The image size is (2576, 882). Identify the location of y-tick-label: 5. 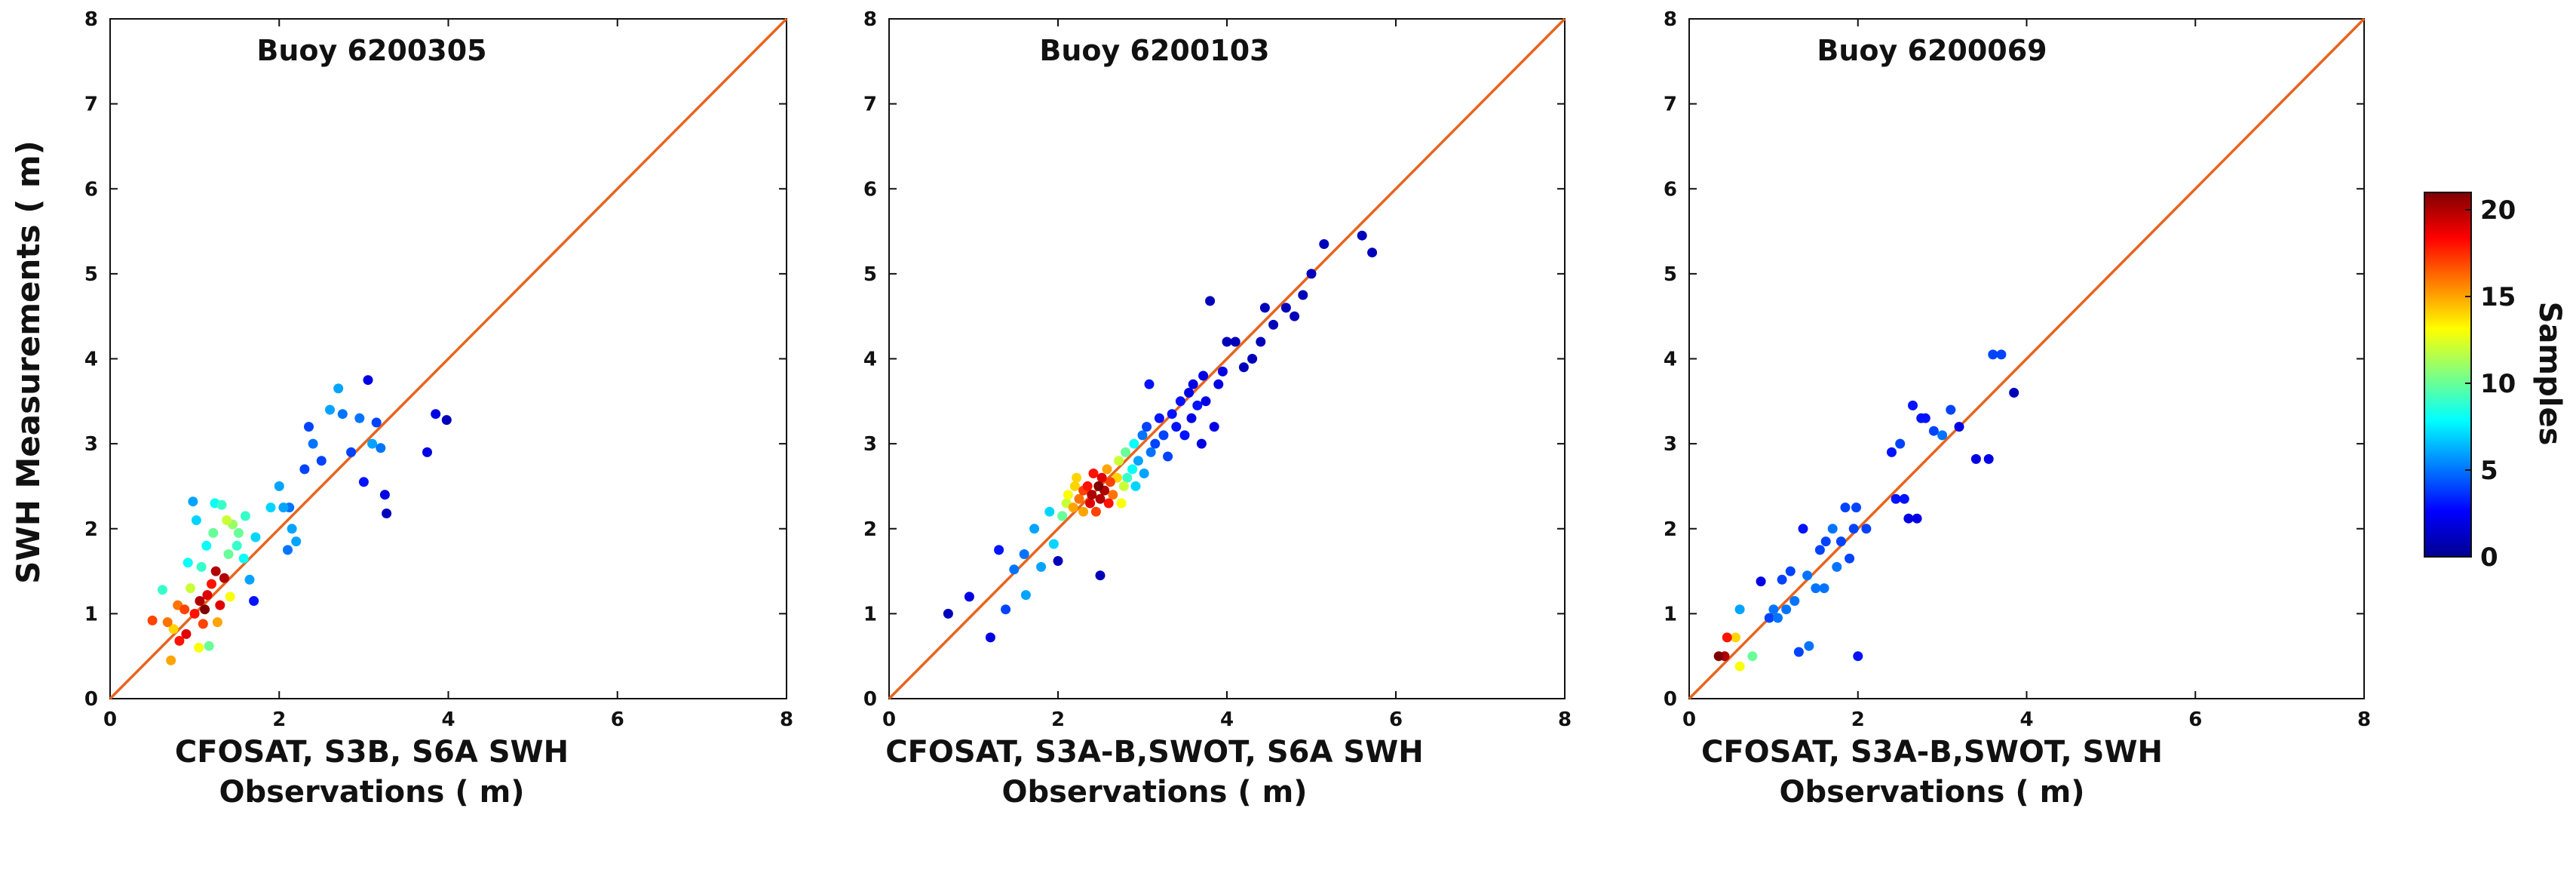
(91, 274).